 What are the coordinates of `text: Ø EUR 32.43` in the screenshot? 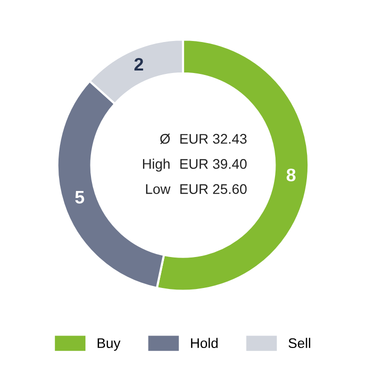 It's located at (203, 139).